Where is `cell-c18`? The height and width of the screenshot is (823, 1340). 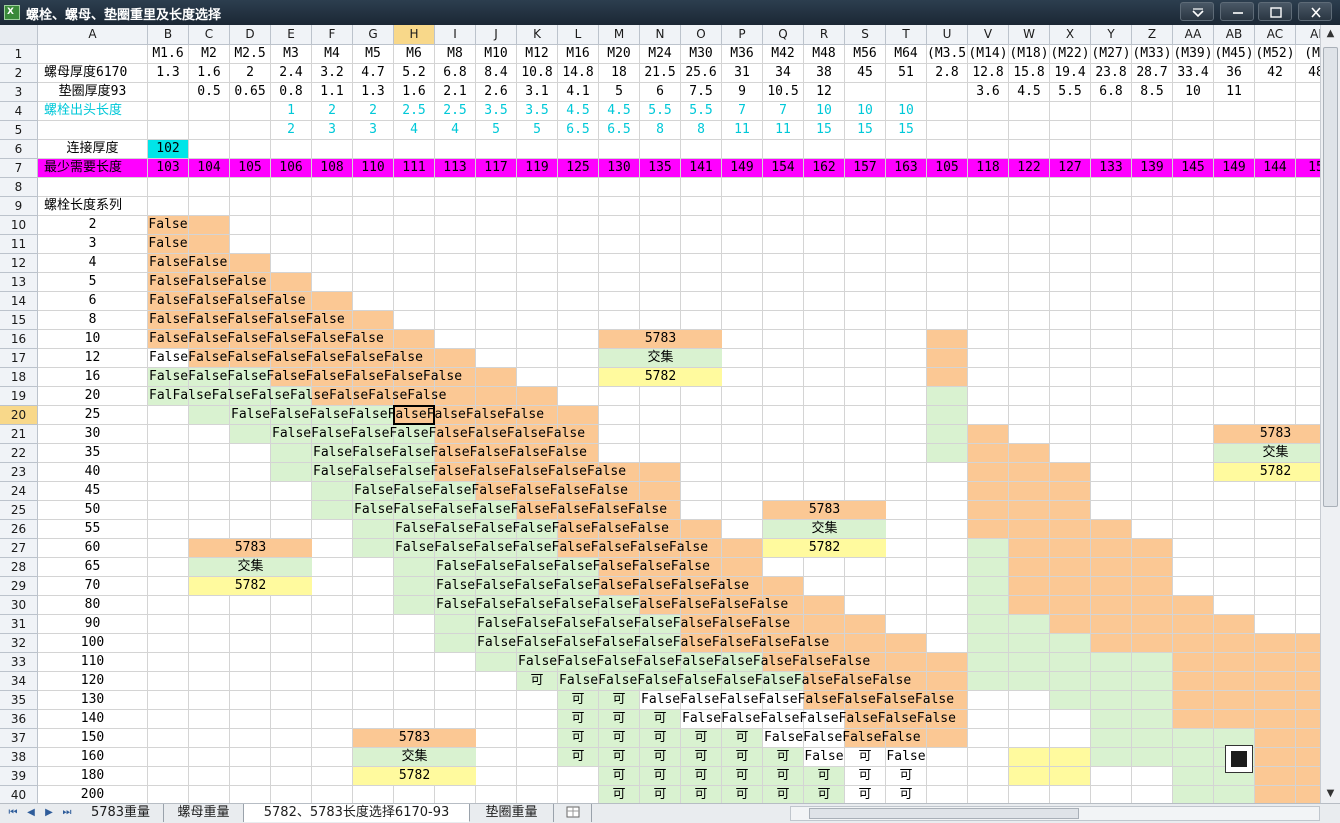
cell-c18 is located at coordinates (209, 377).